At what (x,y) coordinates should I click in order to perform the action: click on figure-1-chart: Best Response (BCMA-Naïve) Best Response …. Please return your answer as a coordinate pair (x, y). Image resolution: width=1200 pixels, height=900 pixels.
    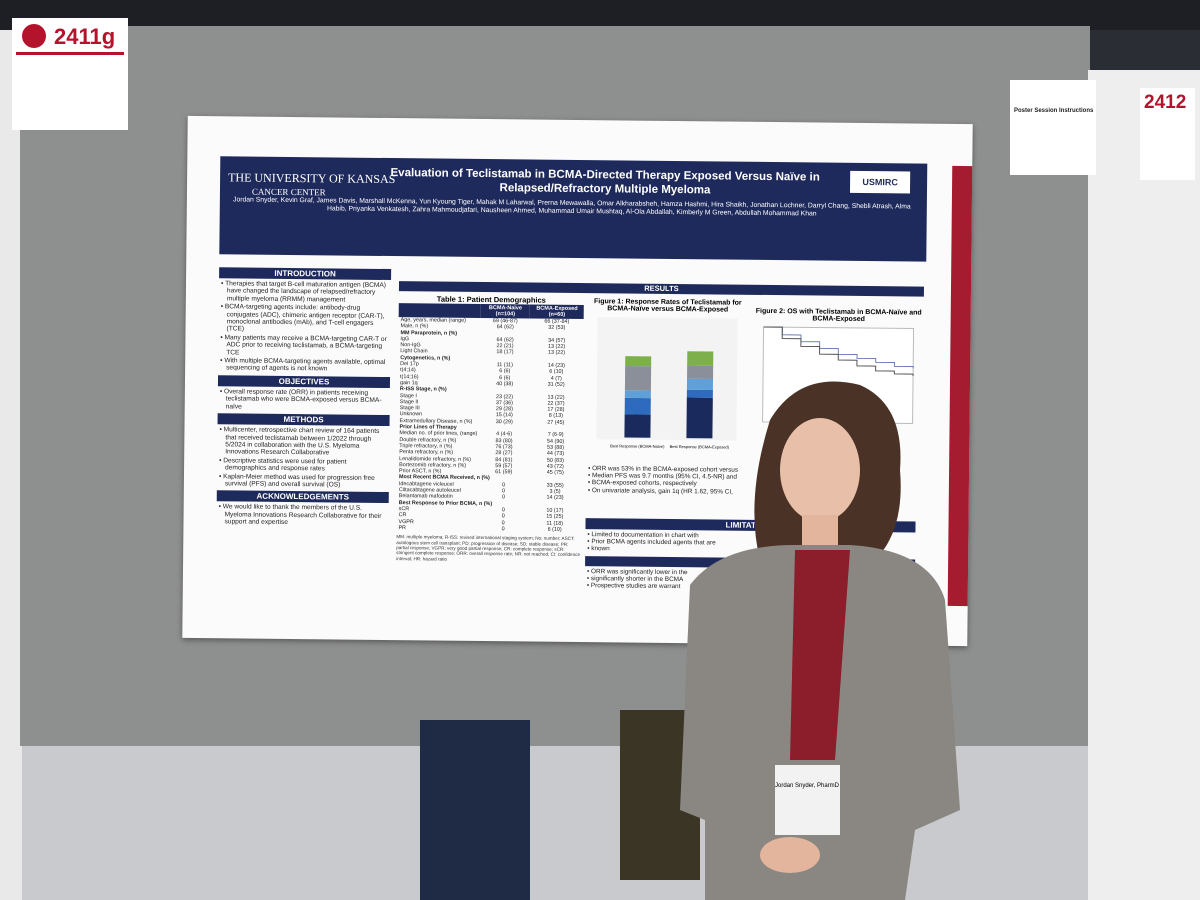
    Looking at the image, I should click on (667, 383).